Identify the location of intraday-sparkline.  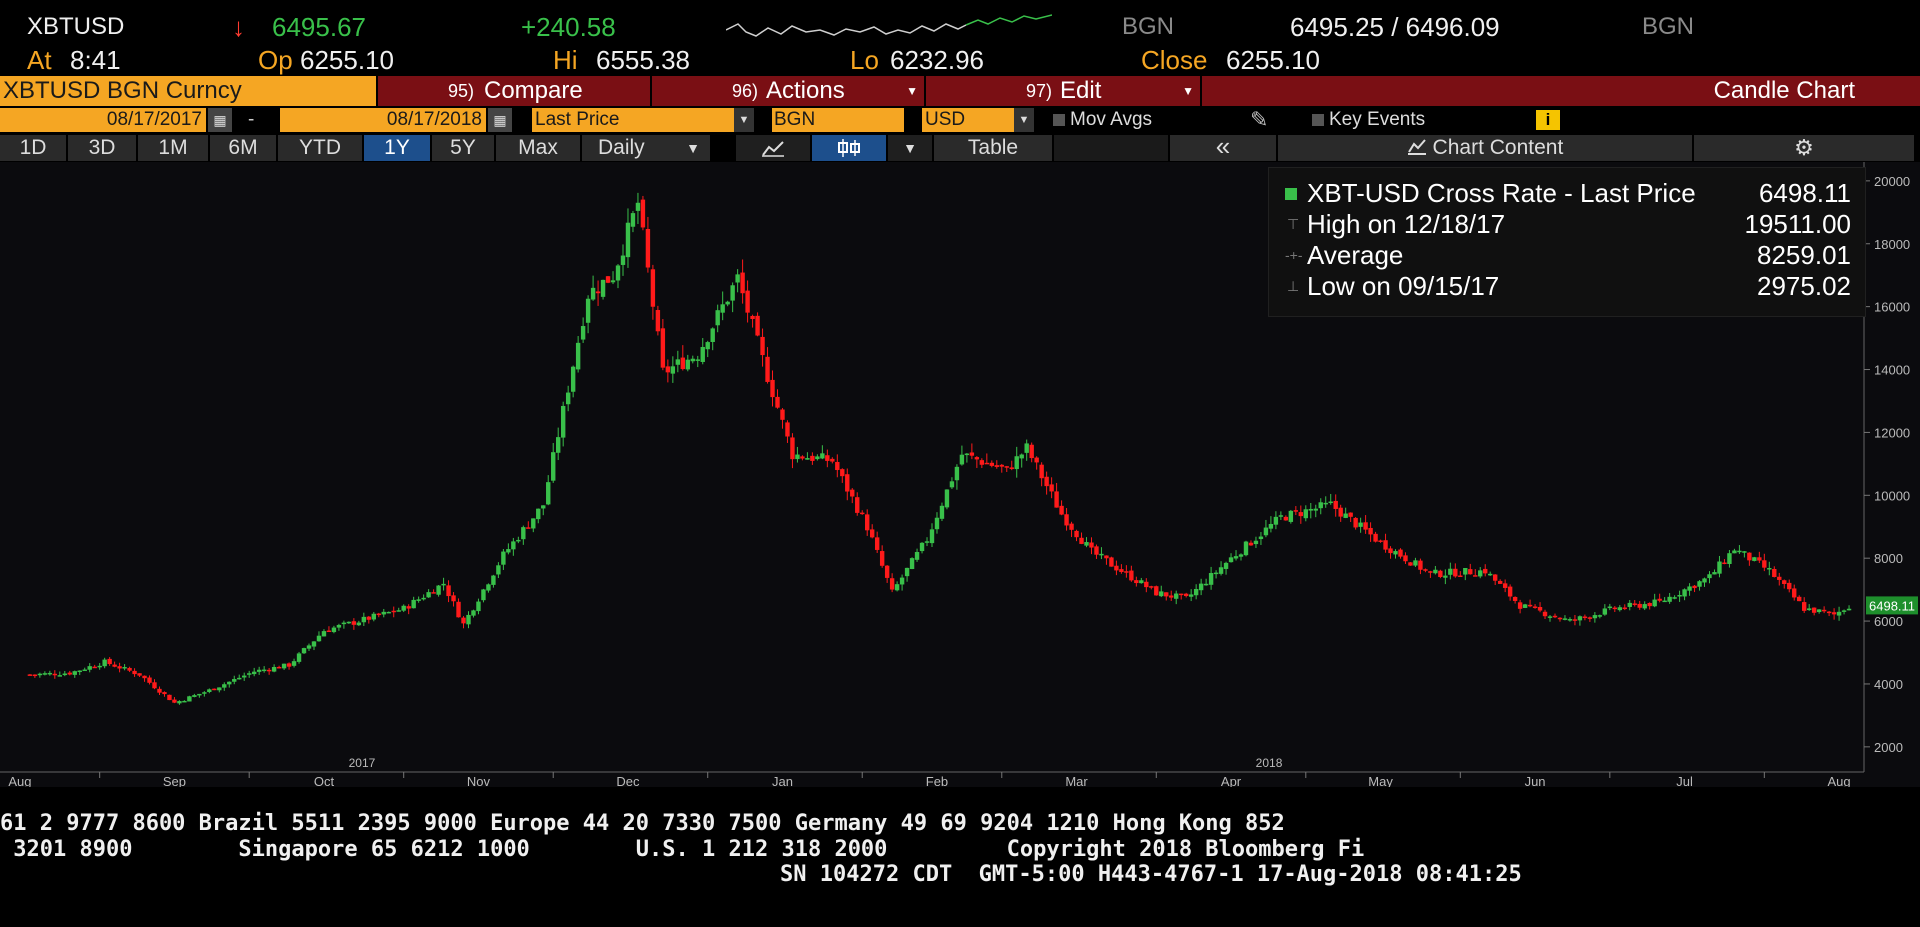
(889, 25).